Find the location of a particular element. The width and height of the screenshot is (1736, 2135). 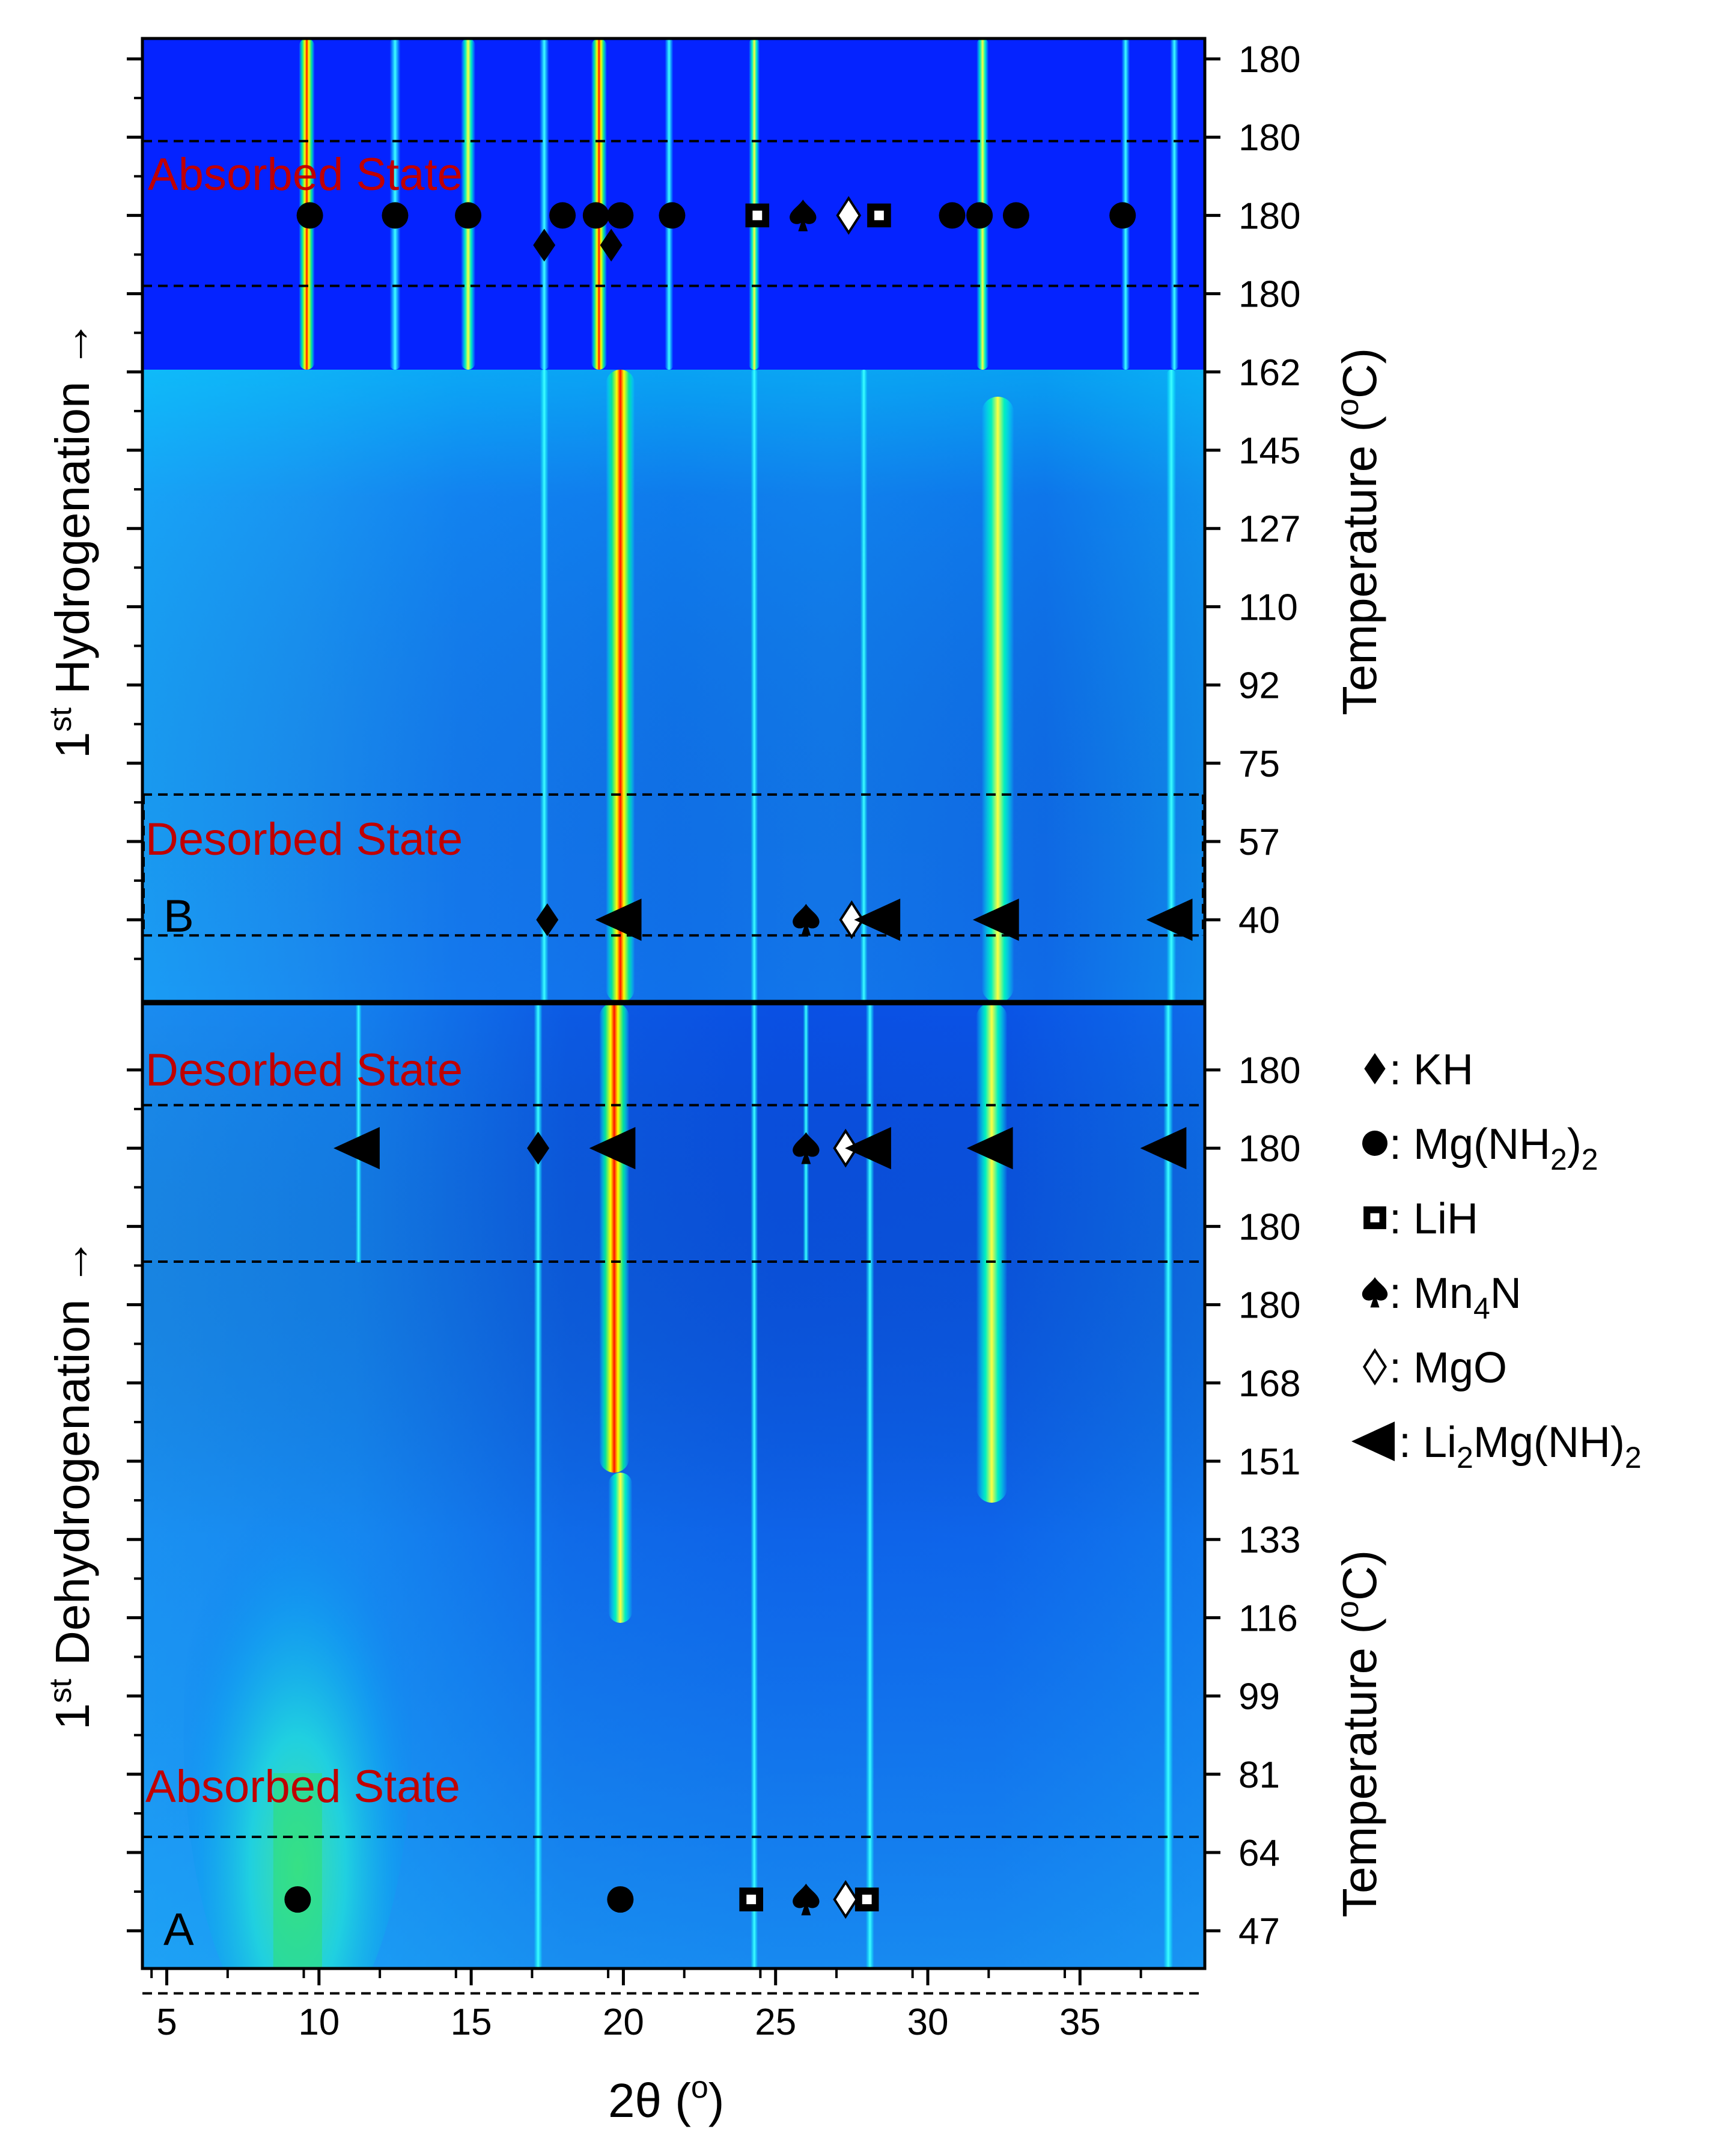

temperature-tick-label: 162 is located at coordinates (1269, 373).